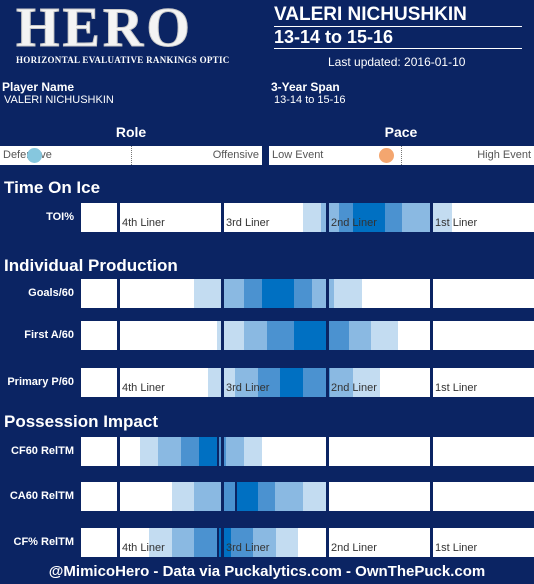  I want to click on pace-marker, so click(386, 155).